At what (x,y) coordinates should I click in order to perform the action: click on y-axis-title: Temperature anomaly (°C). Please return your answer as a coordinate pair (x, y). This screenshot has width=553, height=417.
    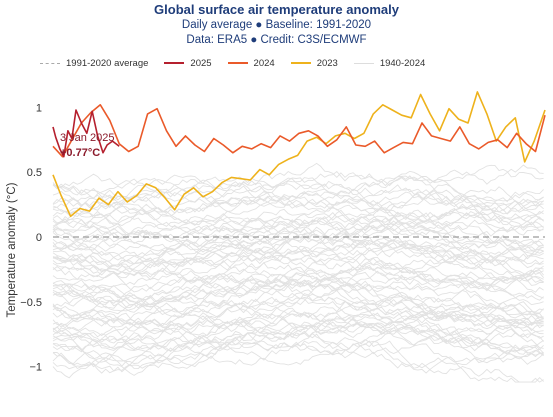
    Looking at the image, I should click on (12, 249).